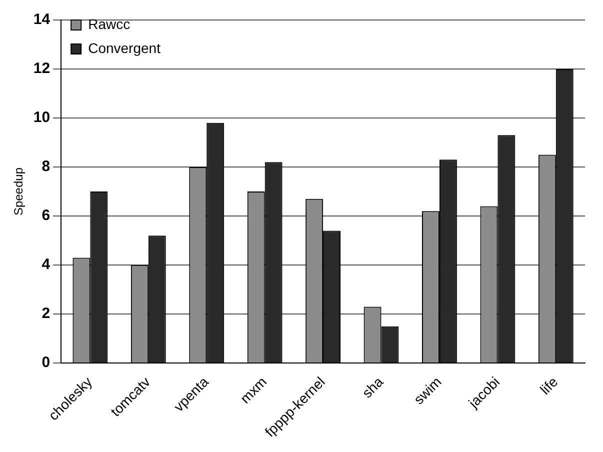  I want to click on y-tick-label: 4, so click(46, 265).